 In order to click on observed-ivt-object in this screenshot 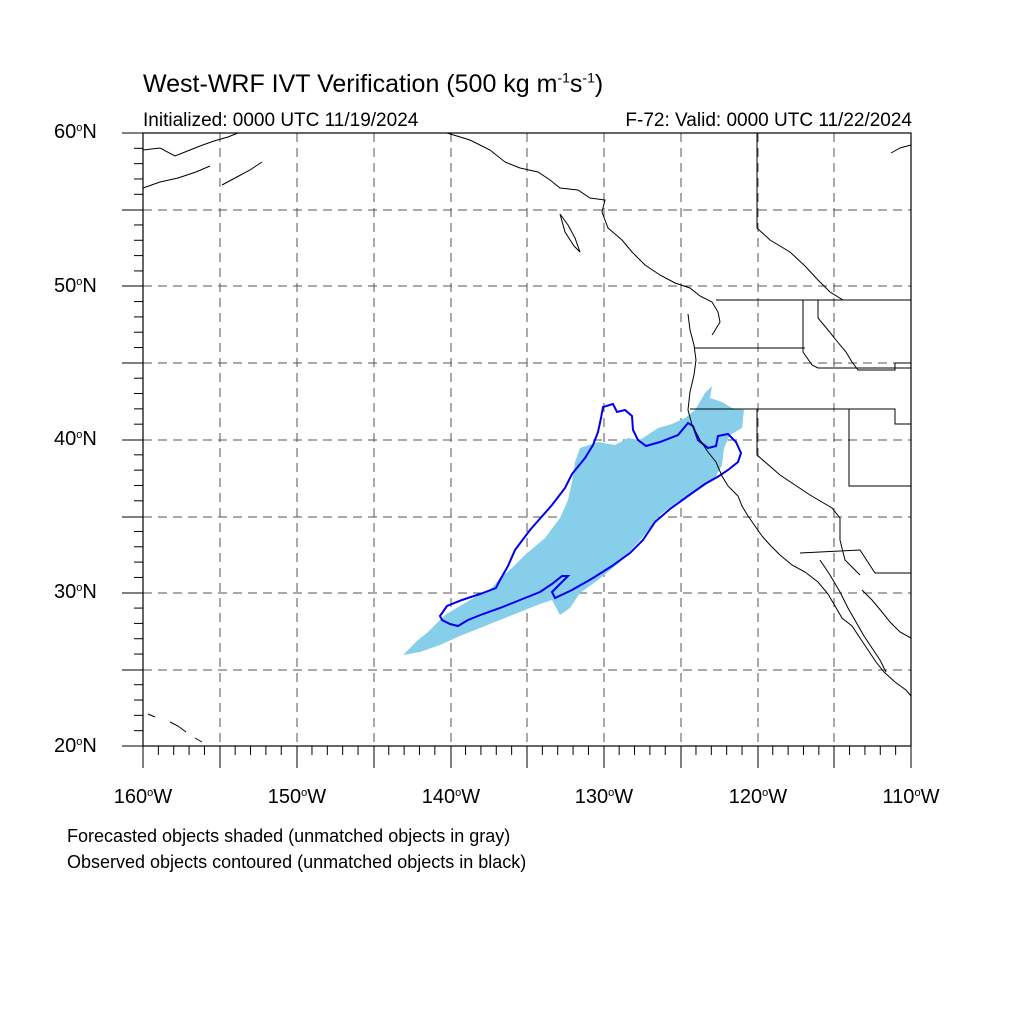, I will do `click(590, 515)`.